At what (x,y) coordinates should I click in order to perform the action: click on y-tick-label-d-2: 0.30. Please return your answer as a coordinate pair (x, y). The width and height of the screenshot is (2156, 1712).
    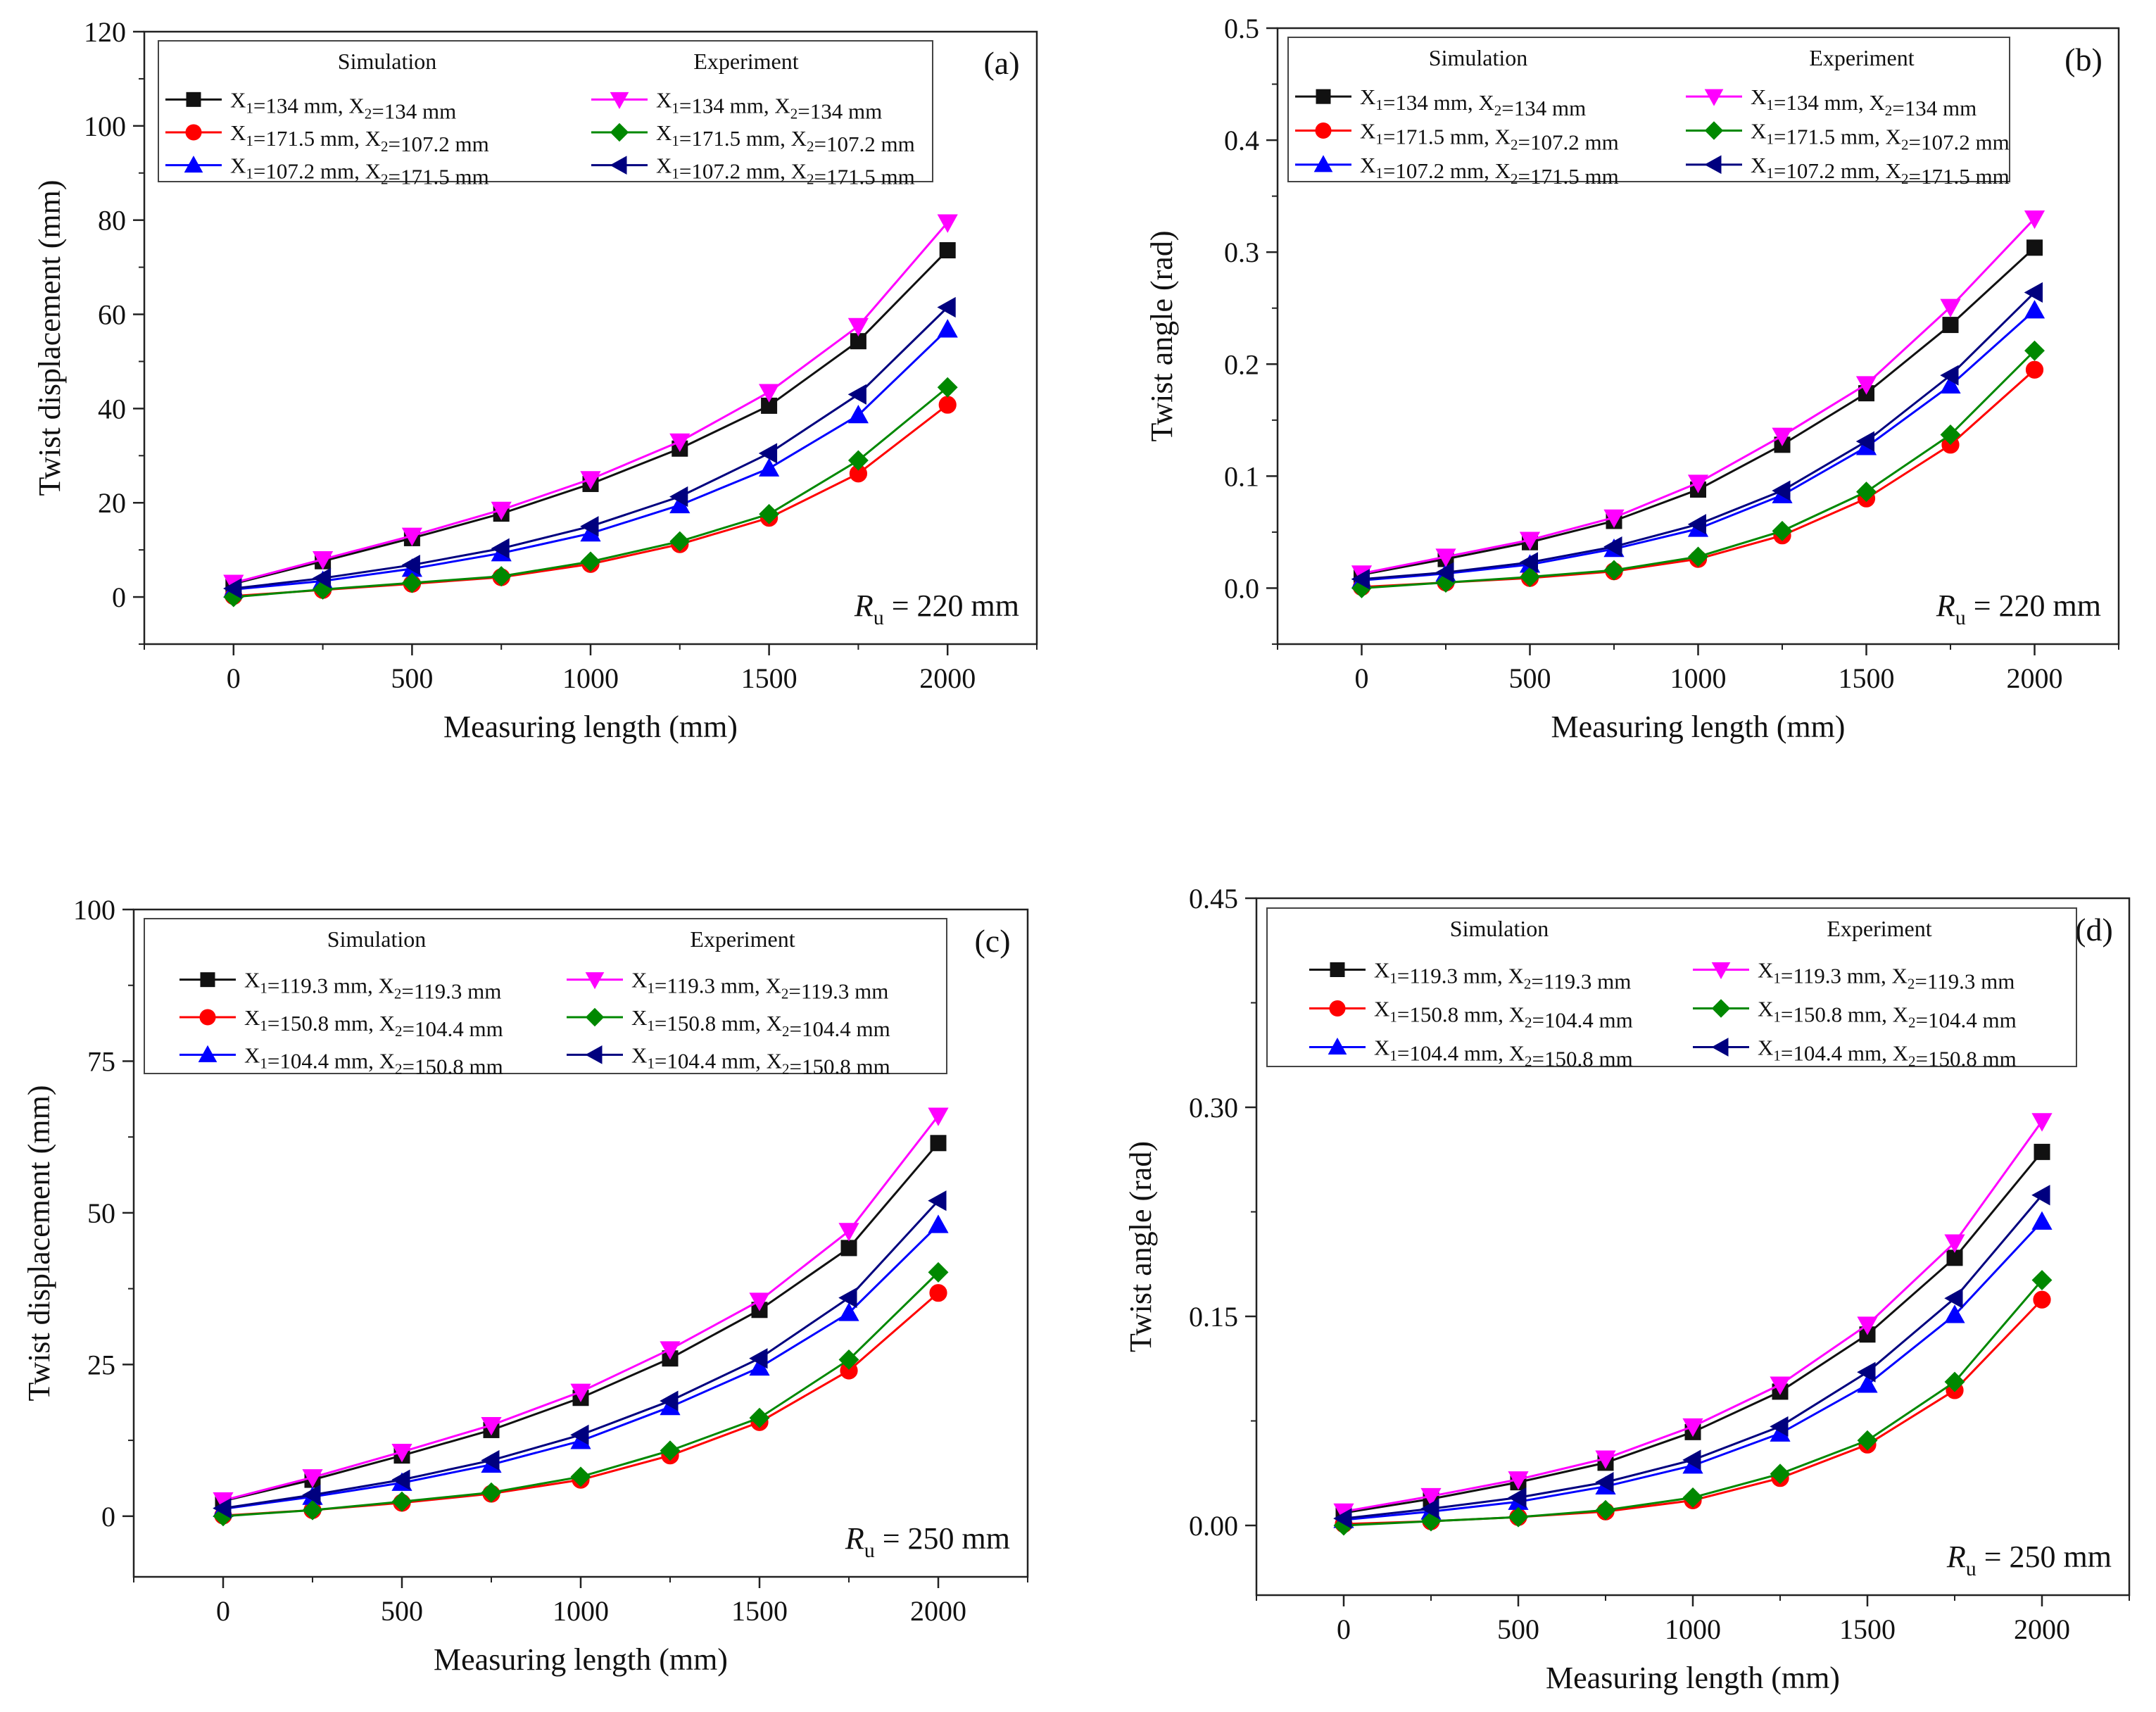
    Looking at the image, I should click on (1214, 1108).